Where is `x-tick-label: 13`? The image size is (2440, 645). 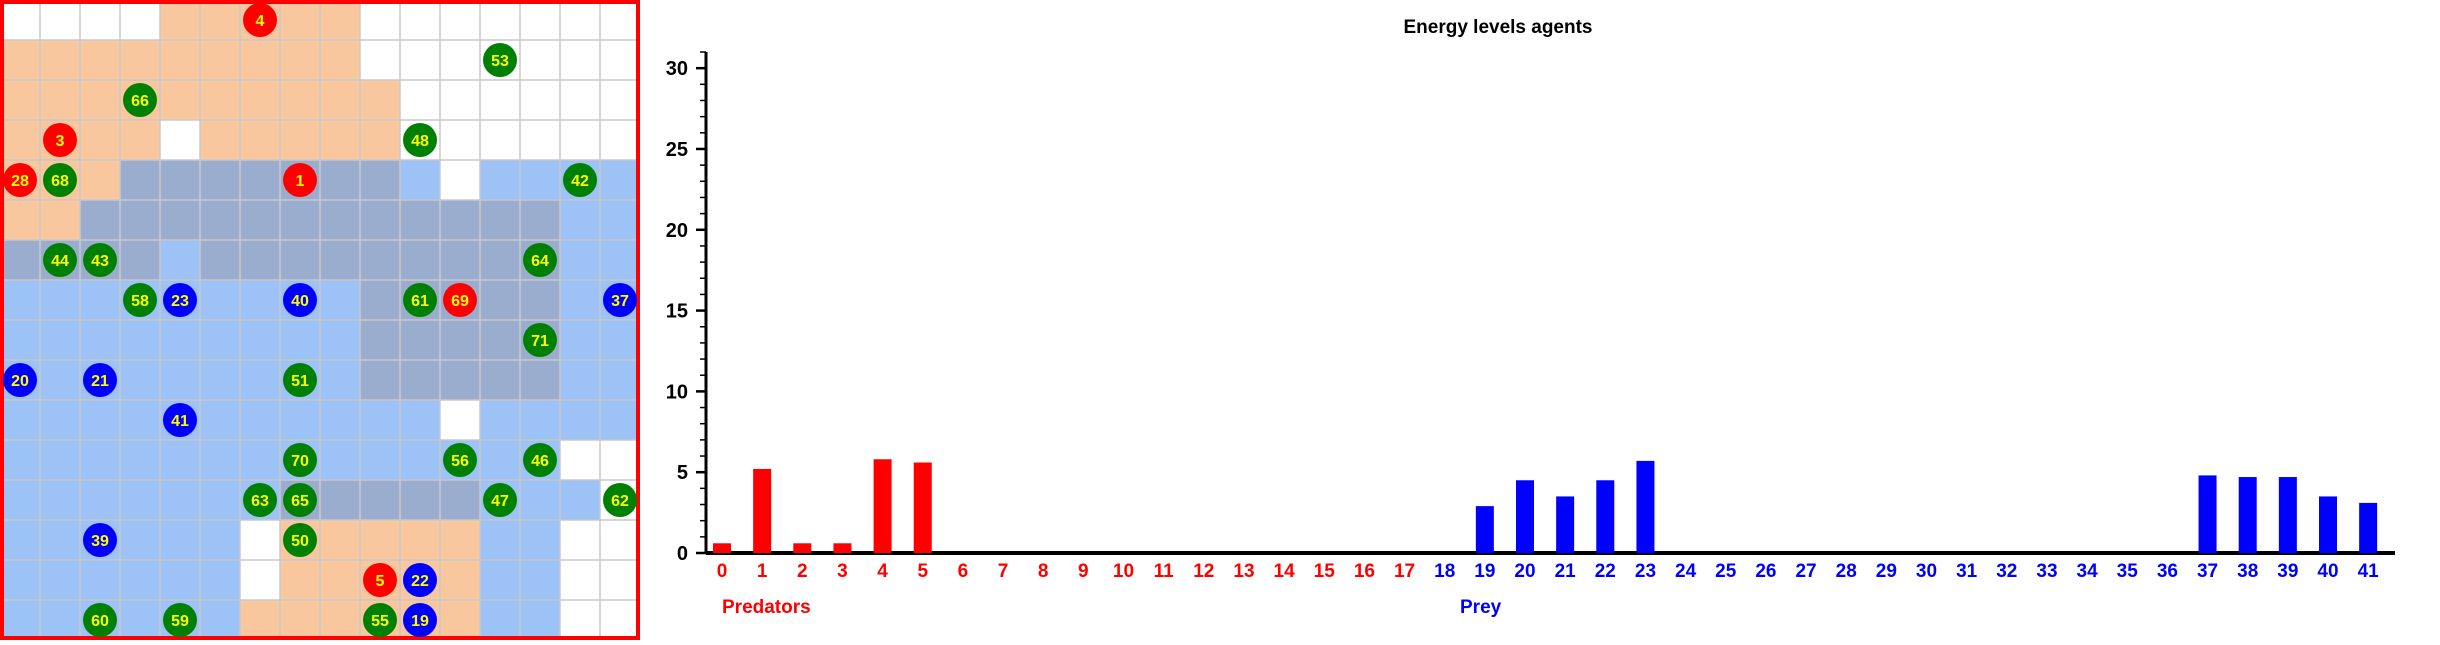 x-tick-label: 13 is located at coordinates (1243, 571).